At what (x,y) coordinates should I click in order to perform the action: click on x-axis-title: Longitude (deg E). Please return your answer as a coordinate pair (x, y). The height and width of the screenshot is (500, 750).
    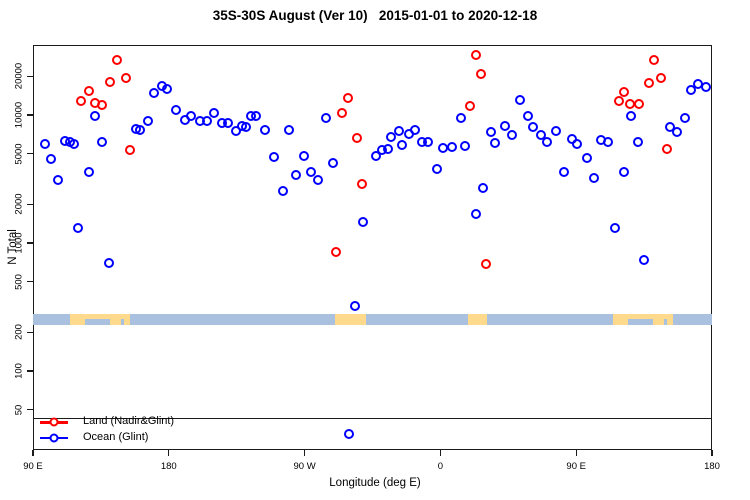
    Looking at the image, I should click on (375, 483).